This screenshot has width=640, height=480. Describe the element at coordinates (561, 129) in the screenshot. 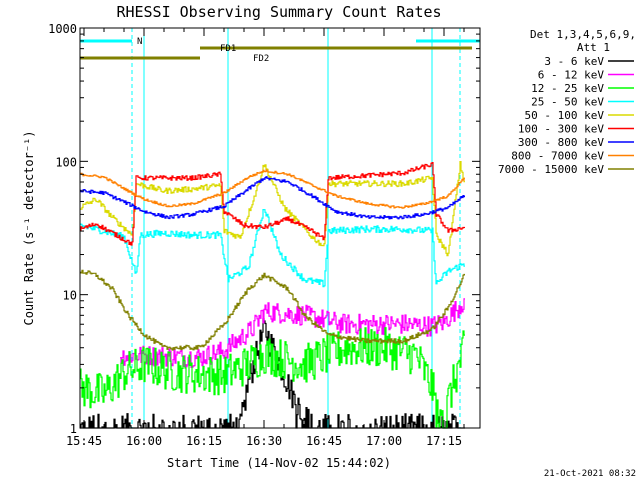

I see `legend-label: 100 - 300 keV` at that location.